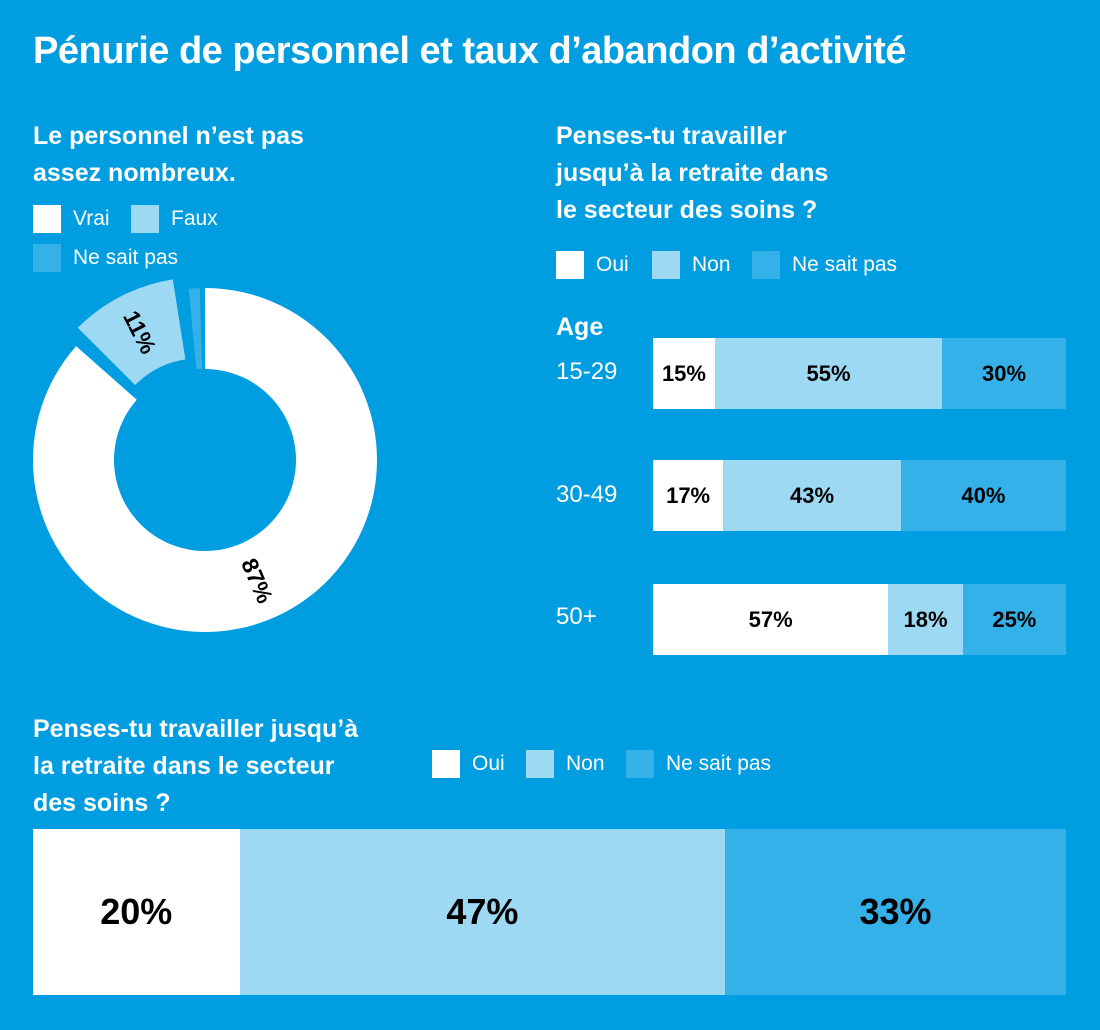 This screenshot has width=1100, height=1030. Describe the element at coordinates (688, 495) in the screenshot. I see `bar-segment-oui: 17%` at that location.